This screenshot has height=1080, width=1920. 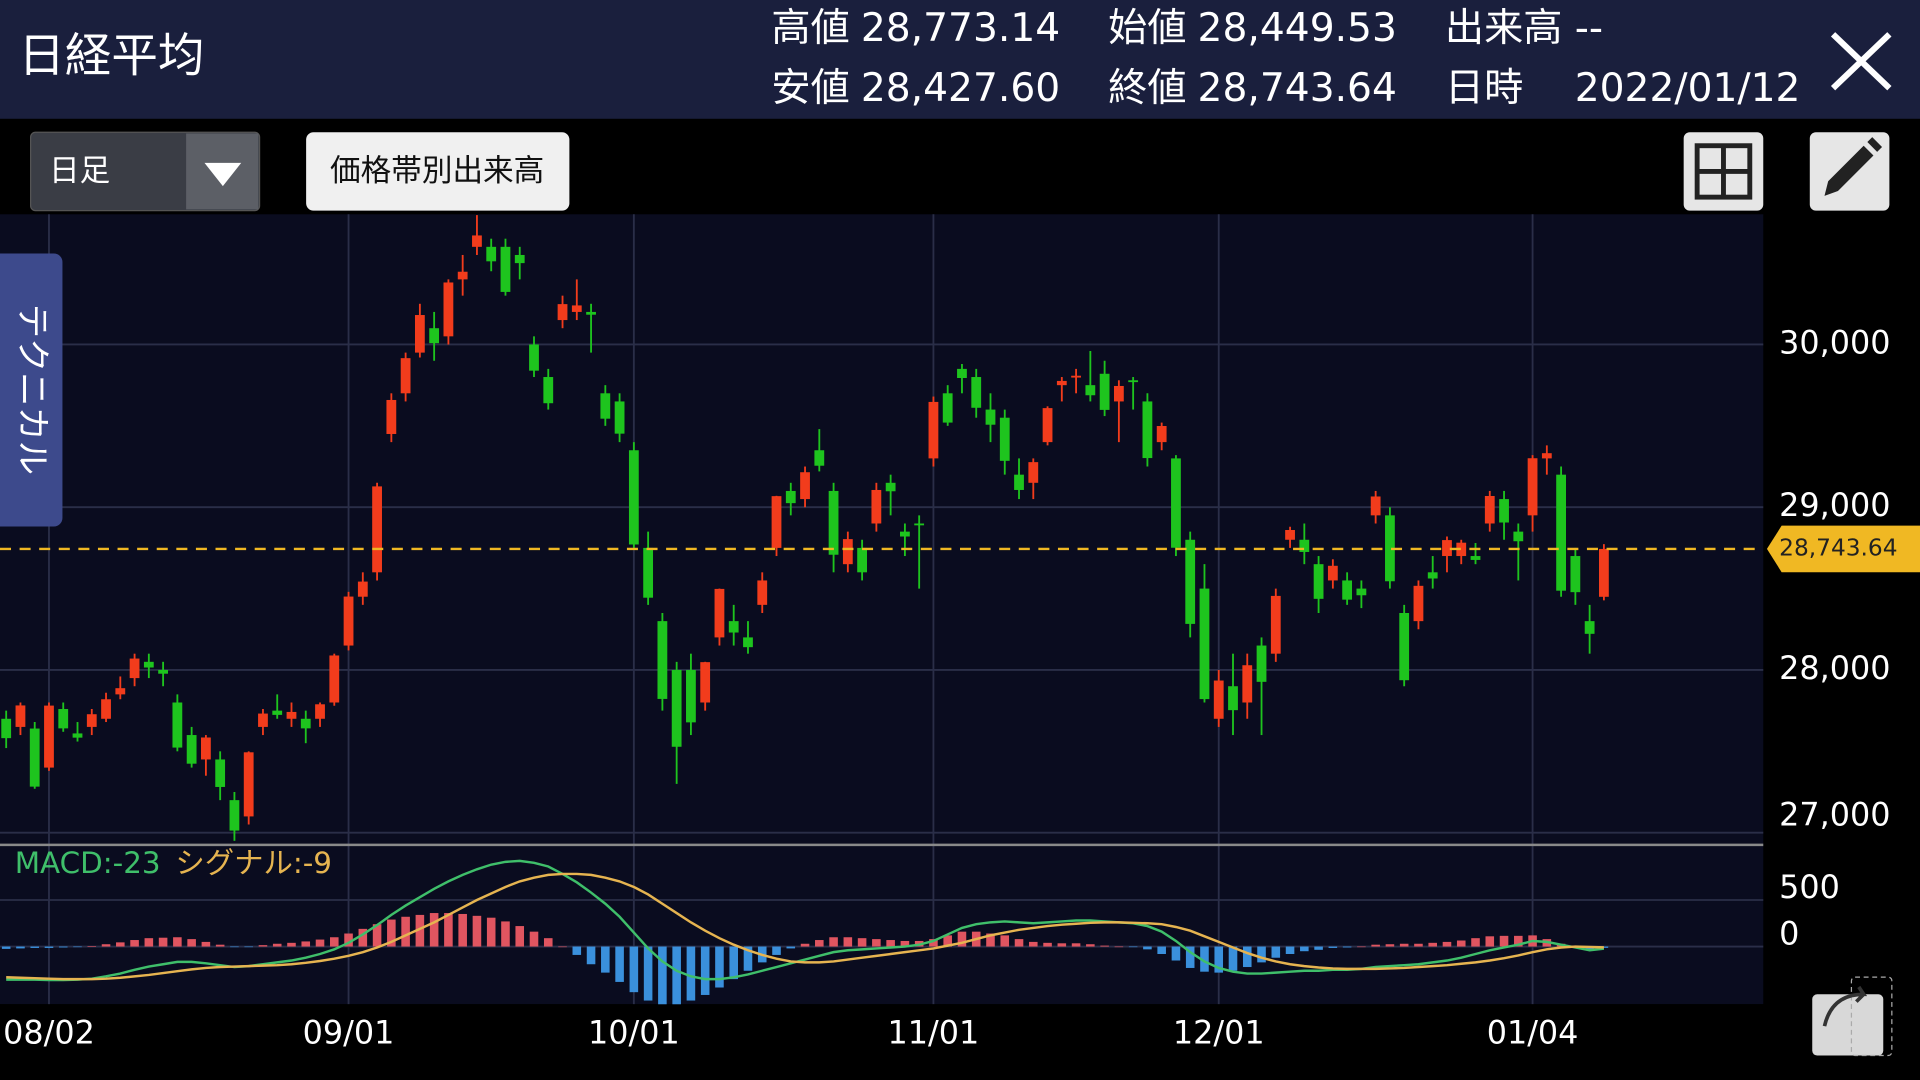 I want to click on close-icon, so click(x=1861, y=61).